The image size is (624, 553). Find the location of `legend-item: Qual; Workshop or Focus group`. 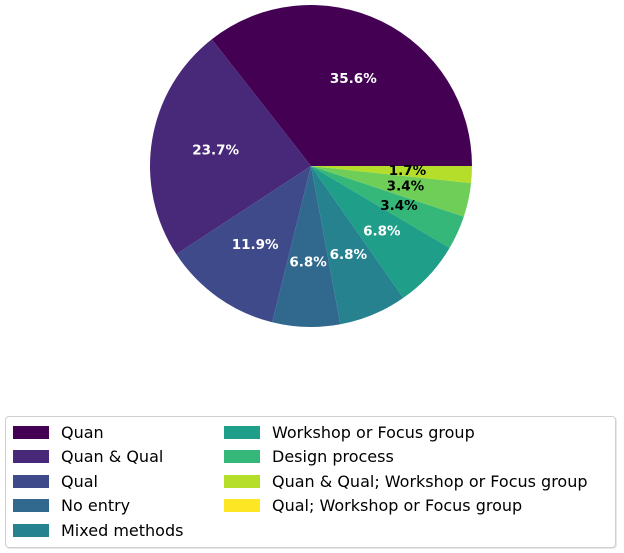

legend-item: Qual; Workshop or Focus group is located at coordinates (373, 506).